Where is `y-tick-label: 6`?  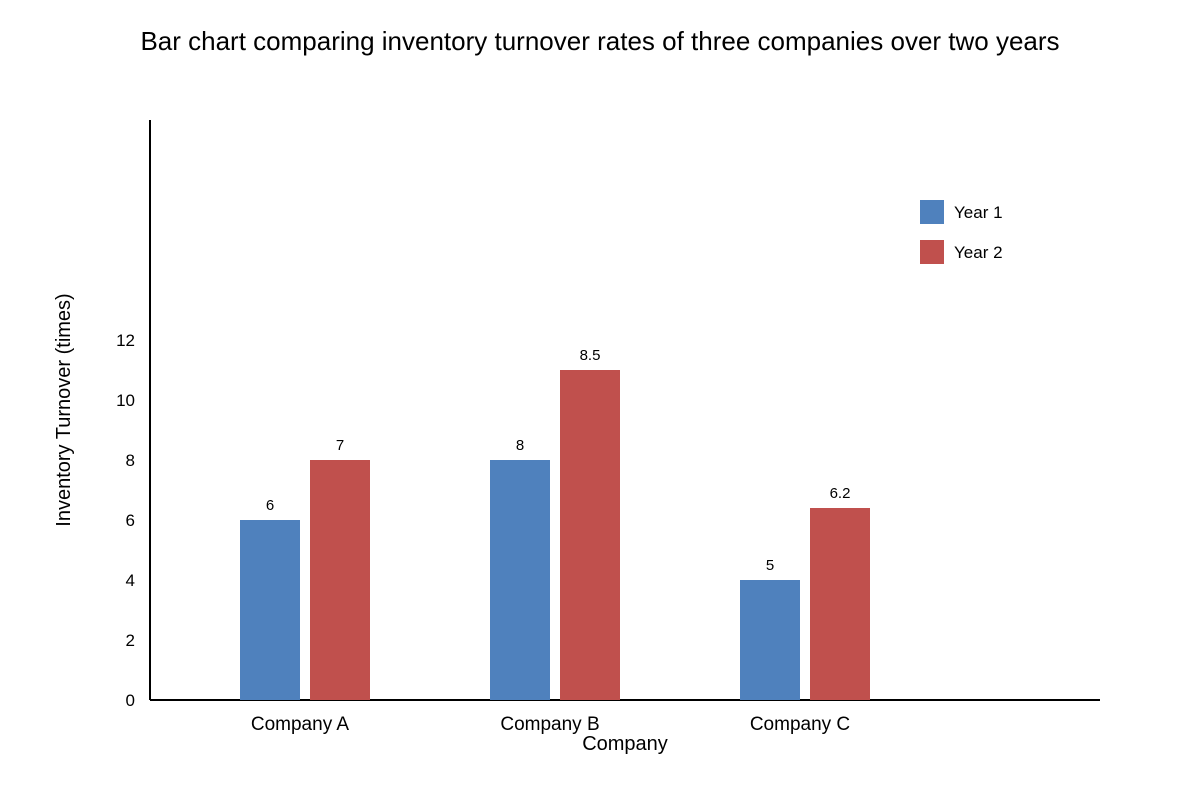
y-tick-label: 6 is located at coordinates (130, 520).